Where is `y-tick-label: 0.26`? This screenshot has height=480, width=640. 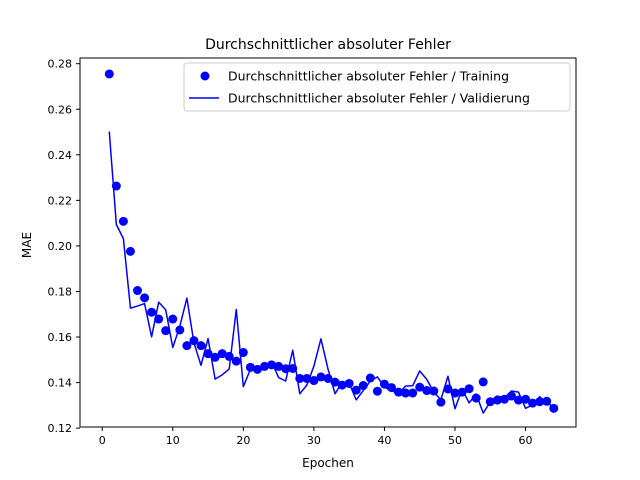
y-tick-label: 0.26 is located at coordinates (60, 109).